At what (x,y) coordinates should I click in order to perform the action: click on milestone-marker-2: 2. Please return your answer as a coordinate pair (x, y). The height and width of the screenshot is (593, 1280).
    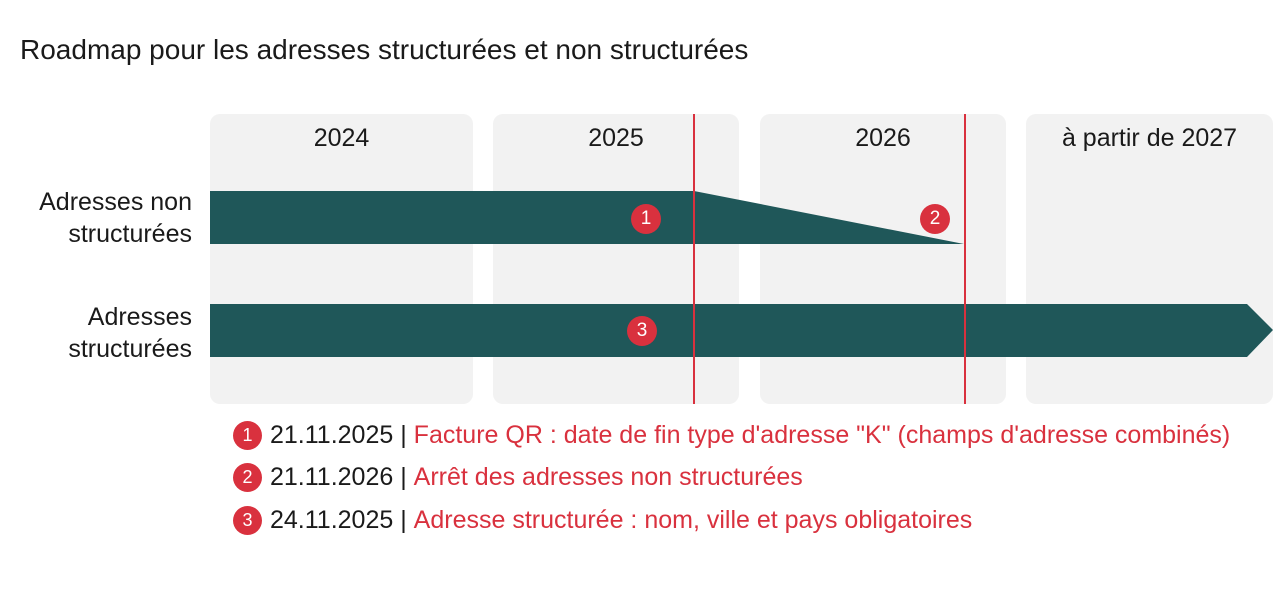
    Looking at the image, I should click on (935, 219).